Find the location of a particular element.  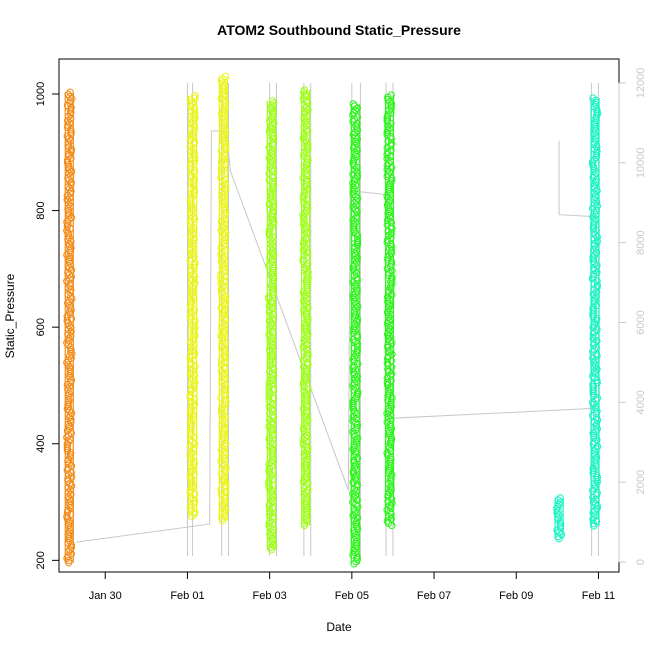

y2-tick-label: 0 is located at coordinates (641, 562).